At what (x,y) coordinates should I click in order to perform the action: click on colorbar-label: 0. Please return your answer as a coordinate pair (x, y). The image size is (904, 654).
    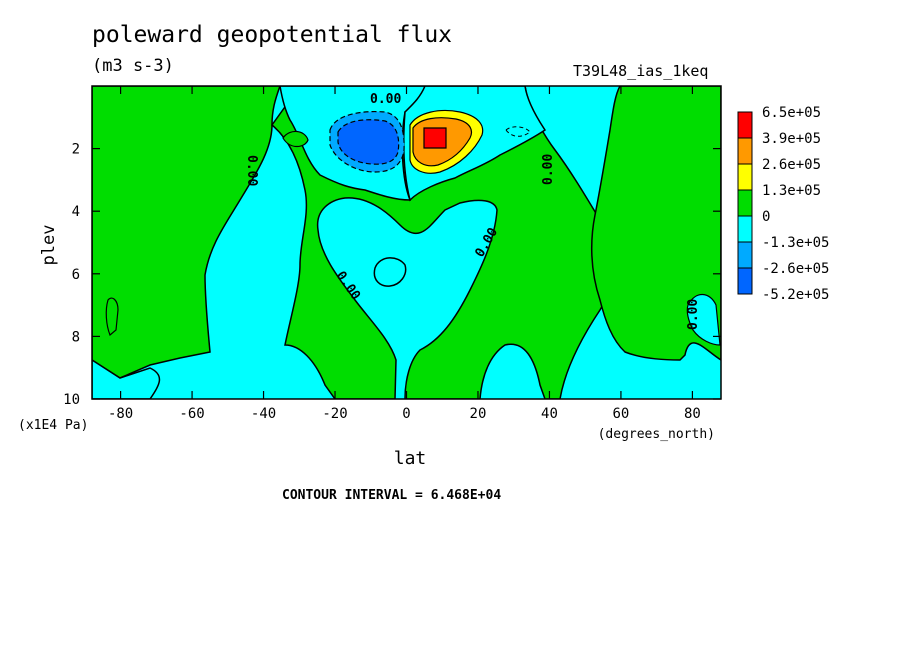
    Looking at the image, I should click on (766, 217).